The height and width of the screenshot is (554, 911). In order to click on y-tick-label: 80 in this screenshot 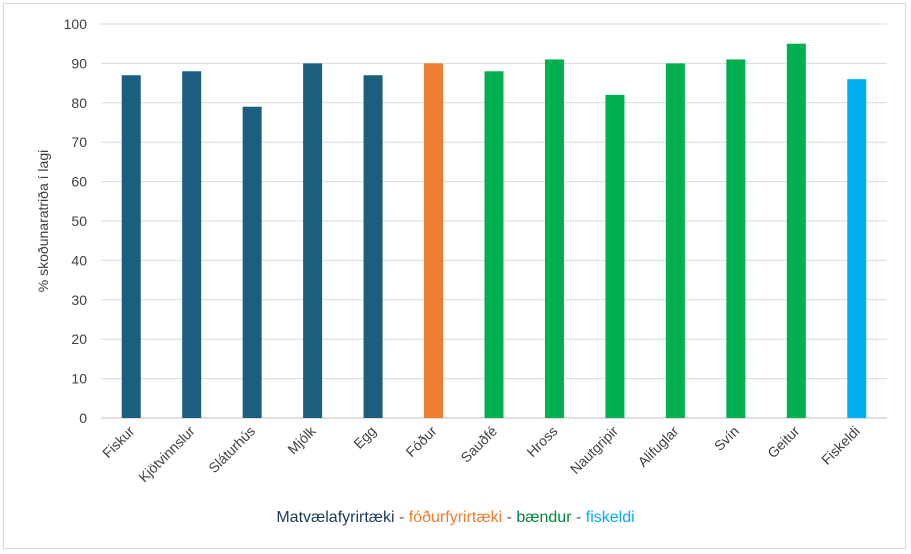, I will do `click(79, 103)`.